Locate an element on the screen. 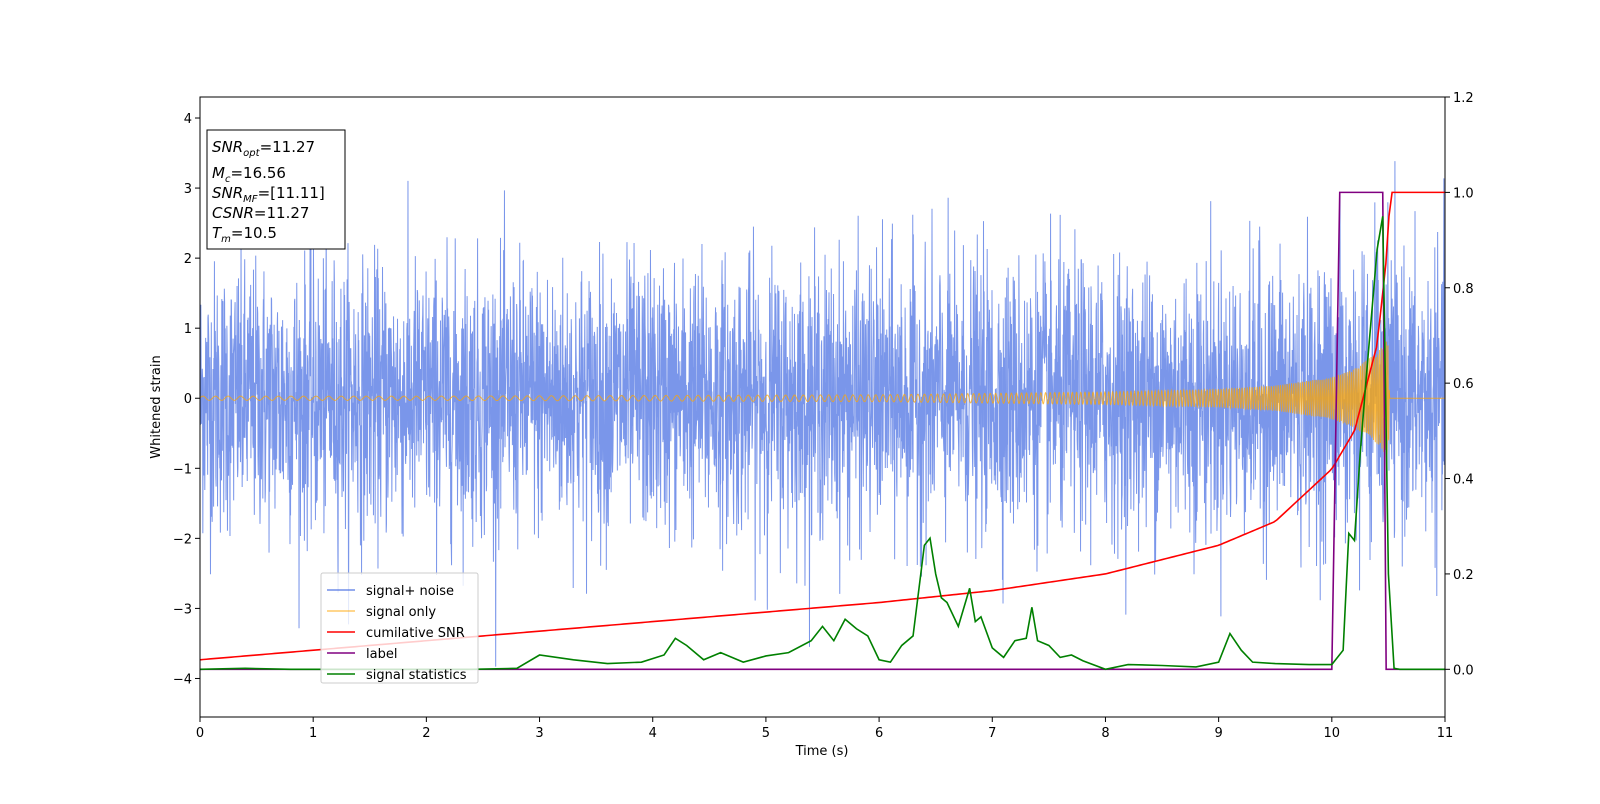  y-right-tick-label: 0.8 is located at coordinates (1463, 289).